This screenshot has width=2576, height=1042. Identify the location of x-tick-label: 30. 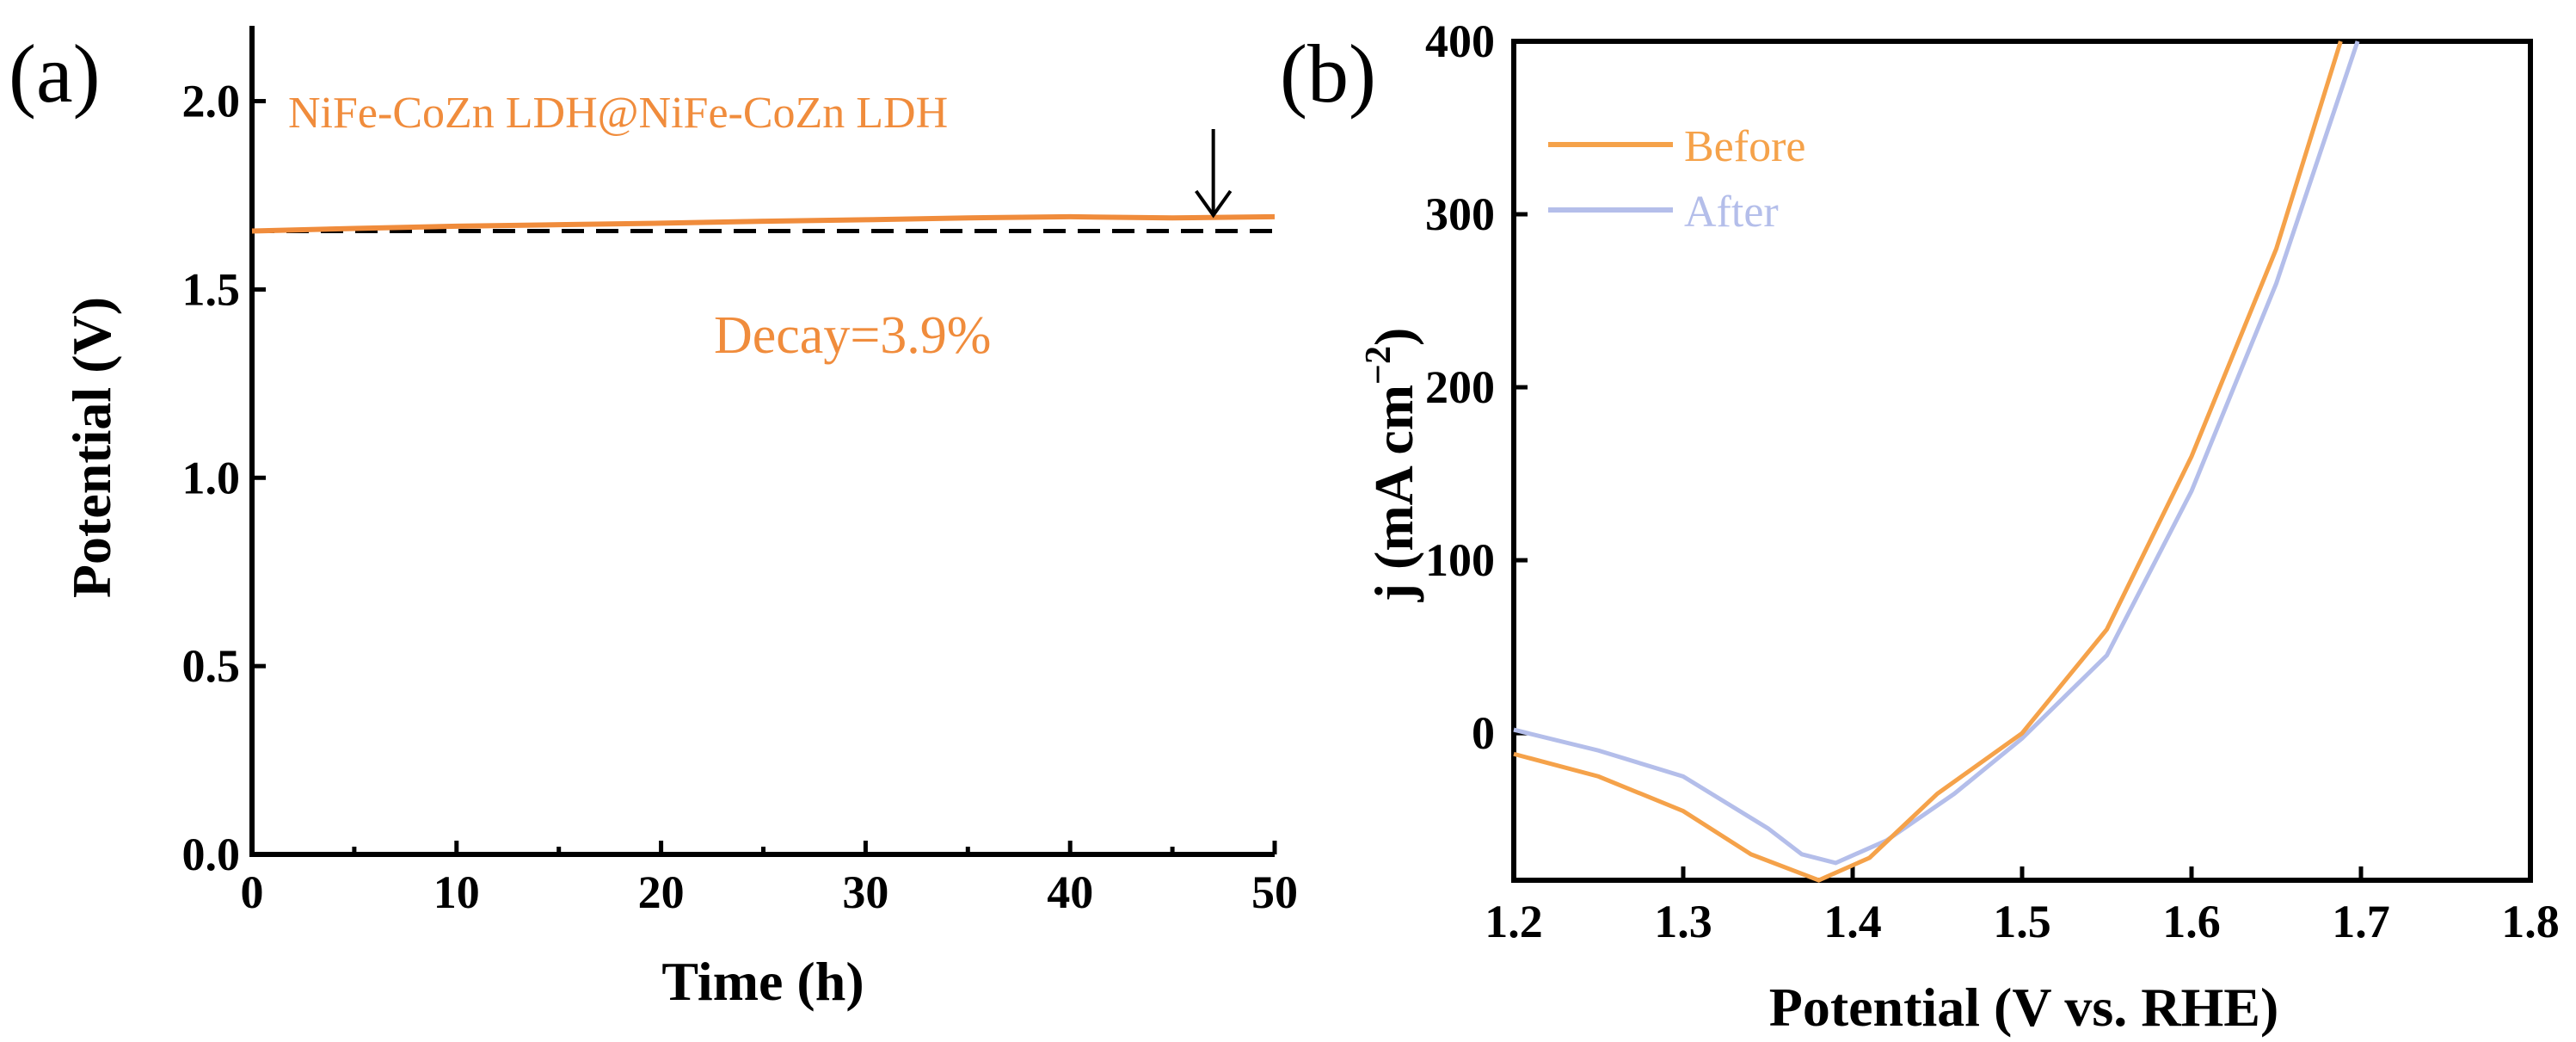
(865, 892).